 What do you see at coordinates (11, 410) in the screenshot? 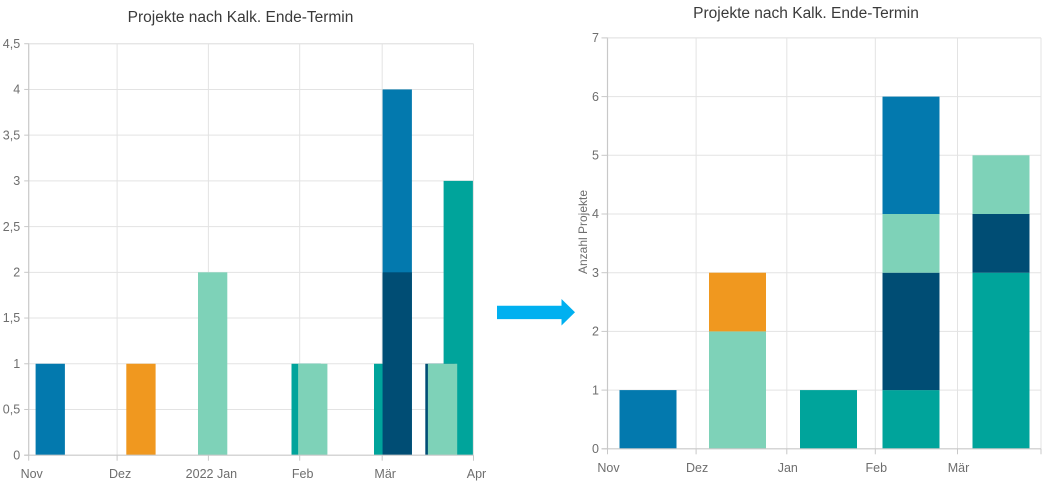
I see `y-tick-label: 0,5` at bounding box center [11, 410].